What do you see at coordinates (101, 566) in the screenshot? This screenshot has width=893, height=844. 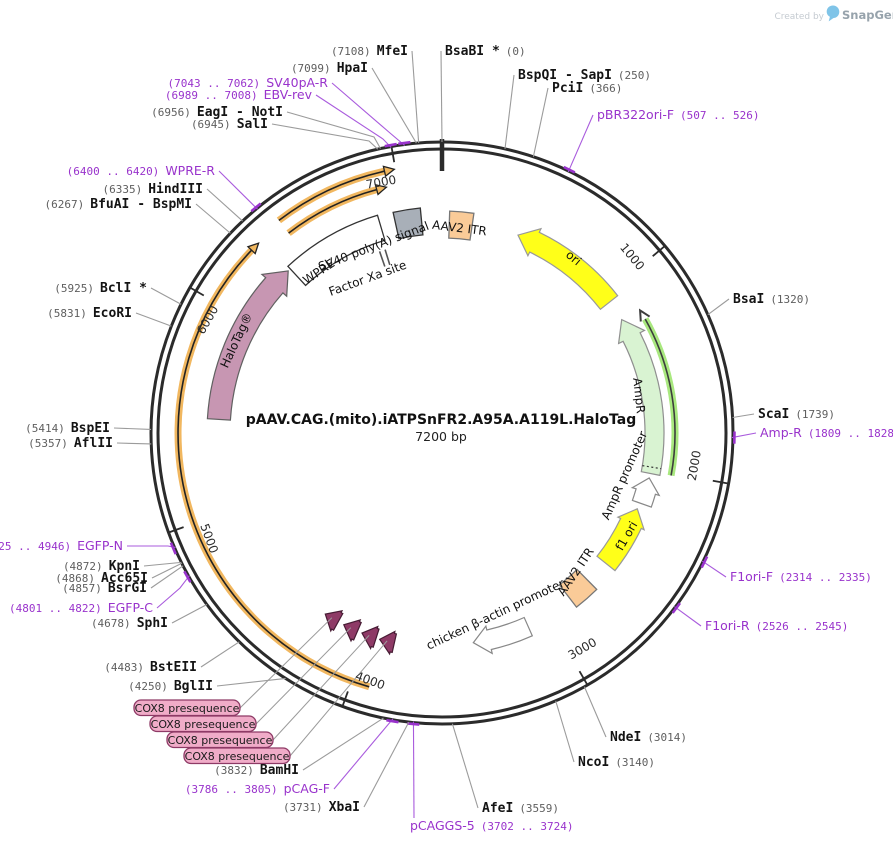 I see `enzyme-label-kpni: (4872) KpnI` at bounding box center [101, 566].